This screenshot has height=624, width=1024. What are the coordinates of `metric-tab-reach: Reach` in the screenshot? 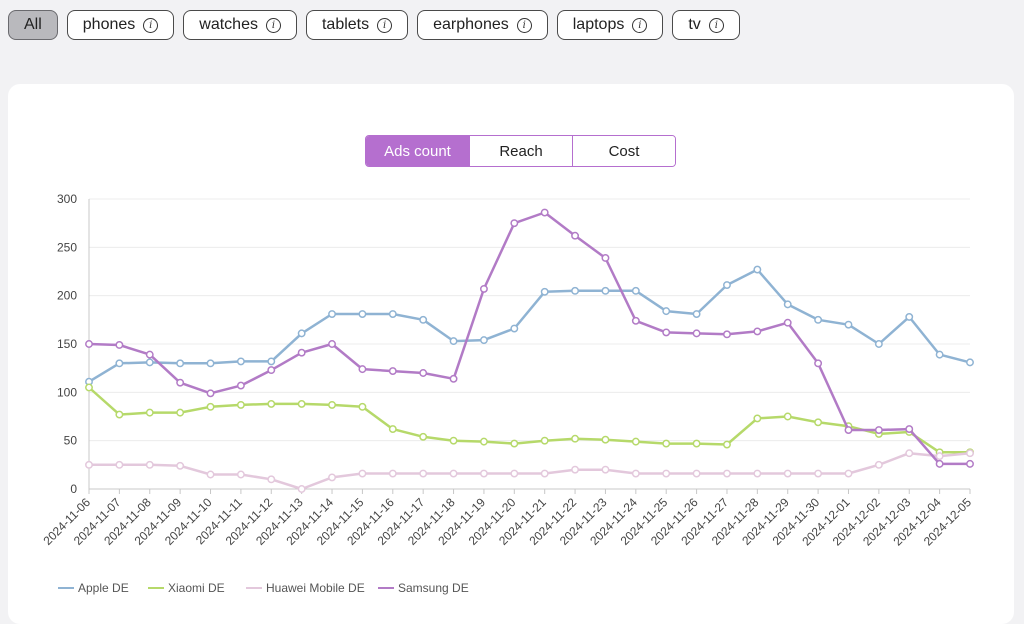 It's located at (520, 151).